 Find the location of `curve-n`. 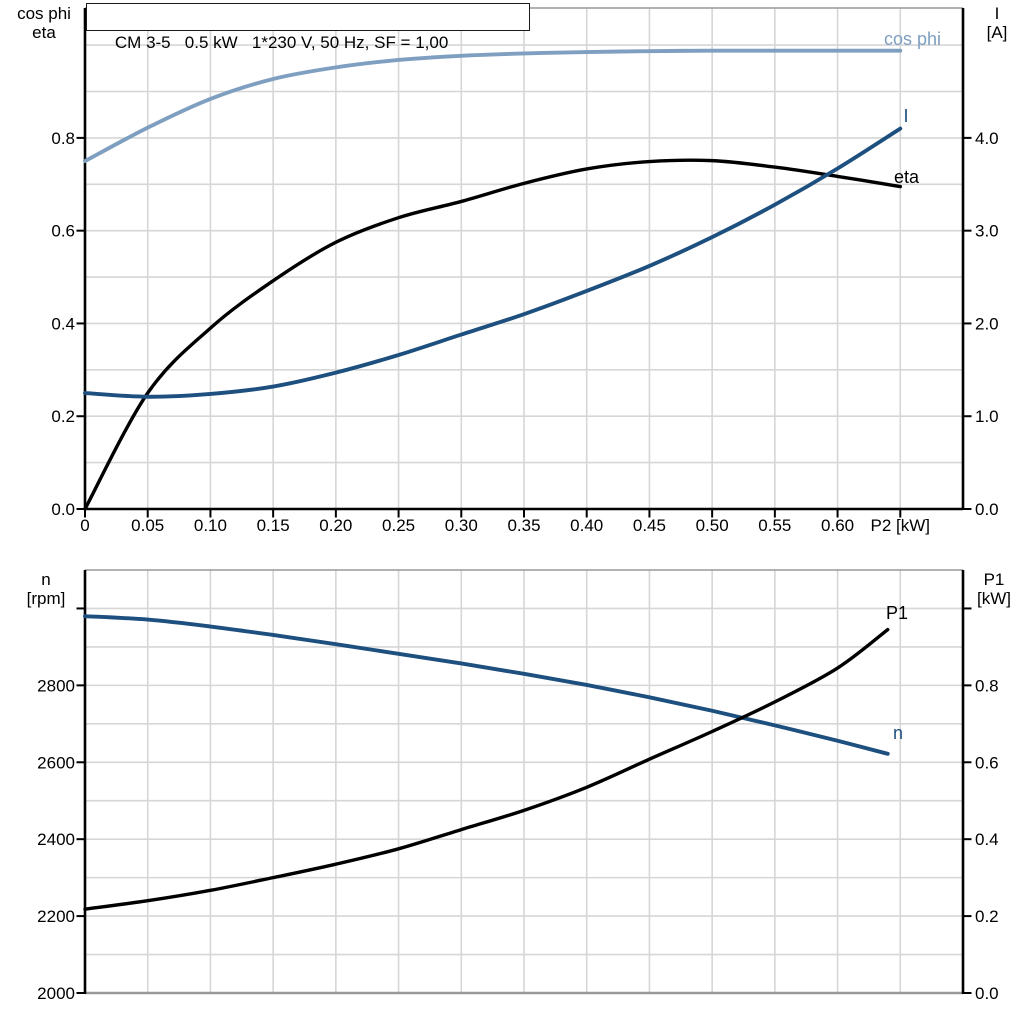

curve-n is located at coordinates (486, 685).